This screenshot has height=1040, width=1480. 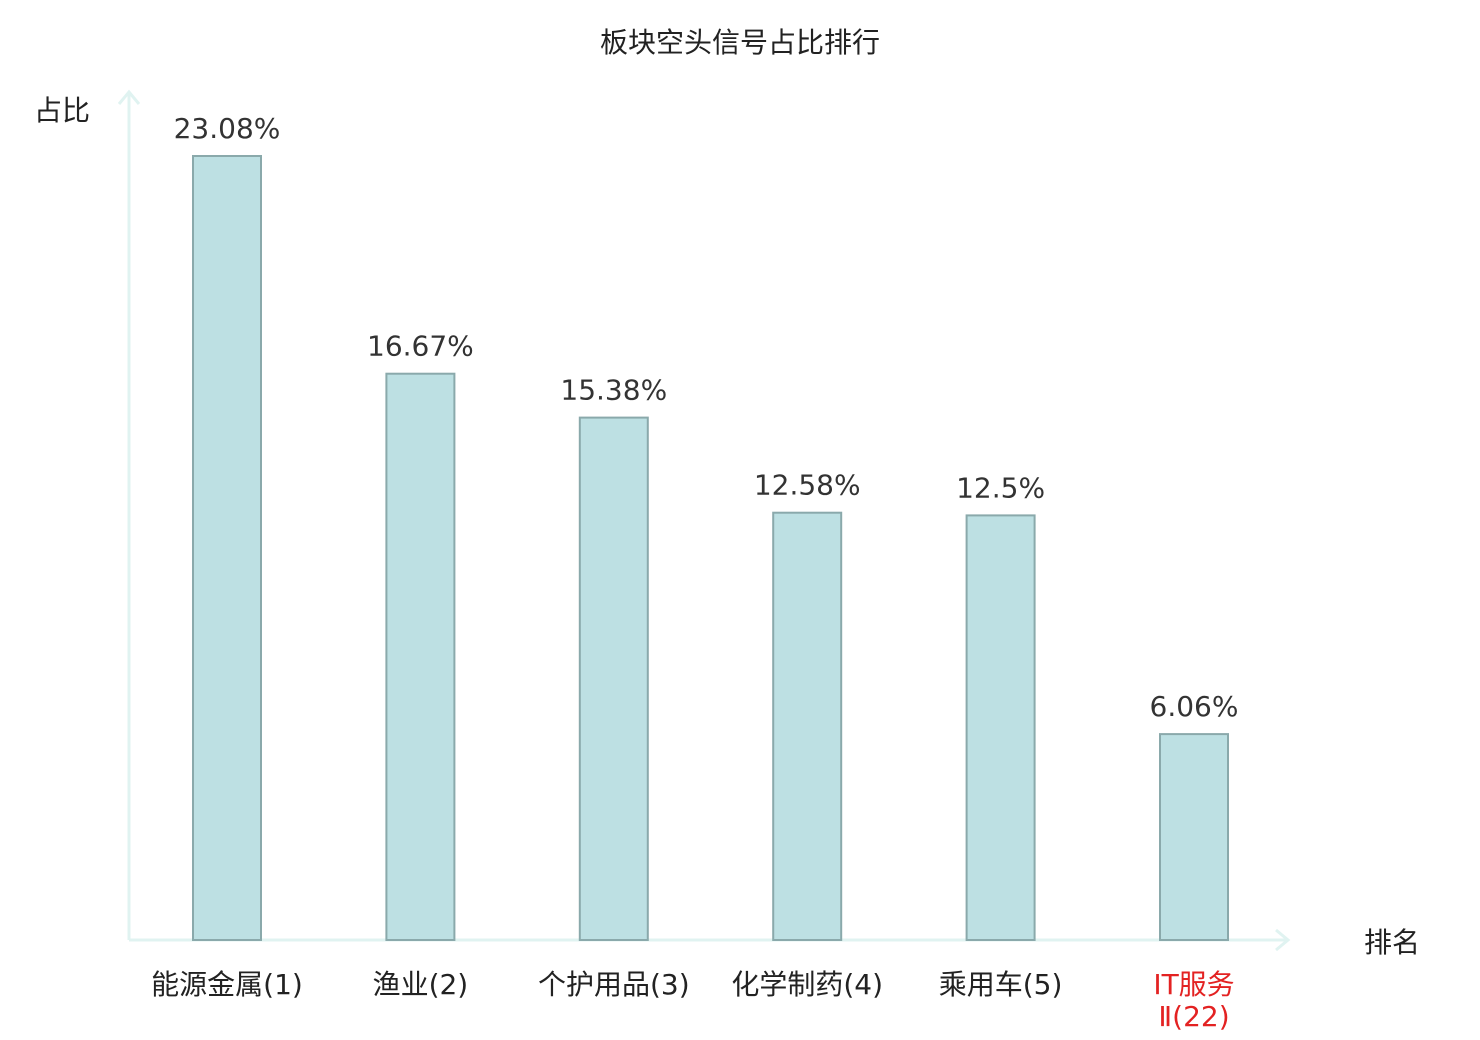 I want to click on y-axis-arrow, so click(x=129, y=97).